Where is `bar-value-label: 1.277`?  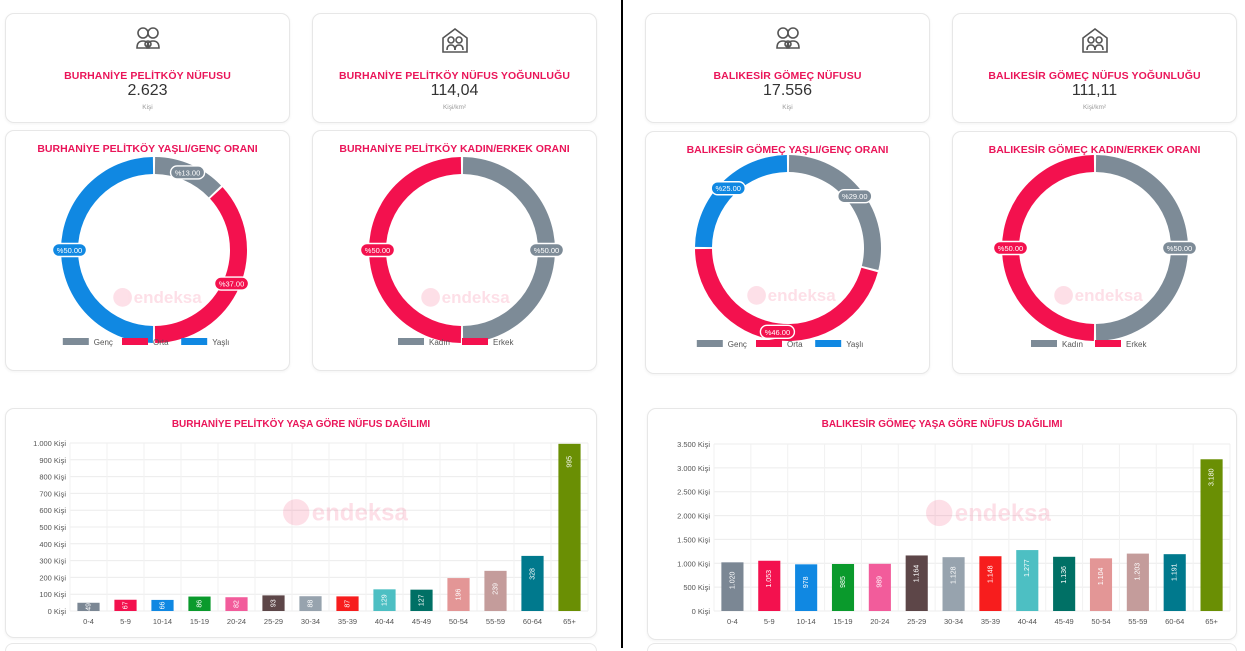
bar-value-label: 1.277 is located at coordinates (1027, 568).